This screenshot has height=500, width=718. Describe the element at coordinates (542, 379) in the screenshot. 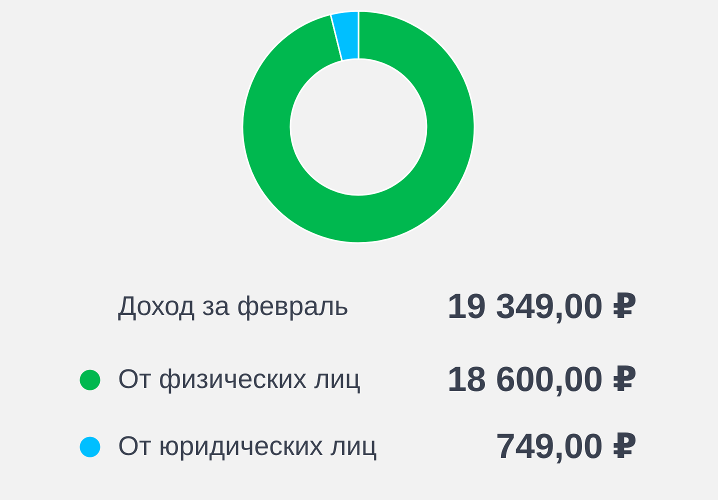

I see `data-label: 18 600,00 ₽` at that location.